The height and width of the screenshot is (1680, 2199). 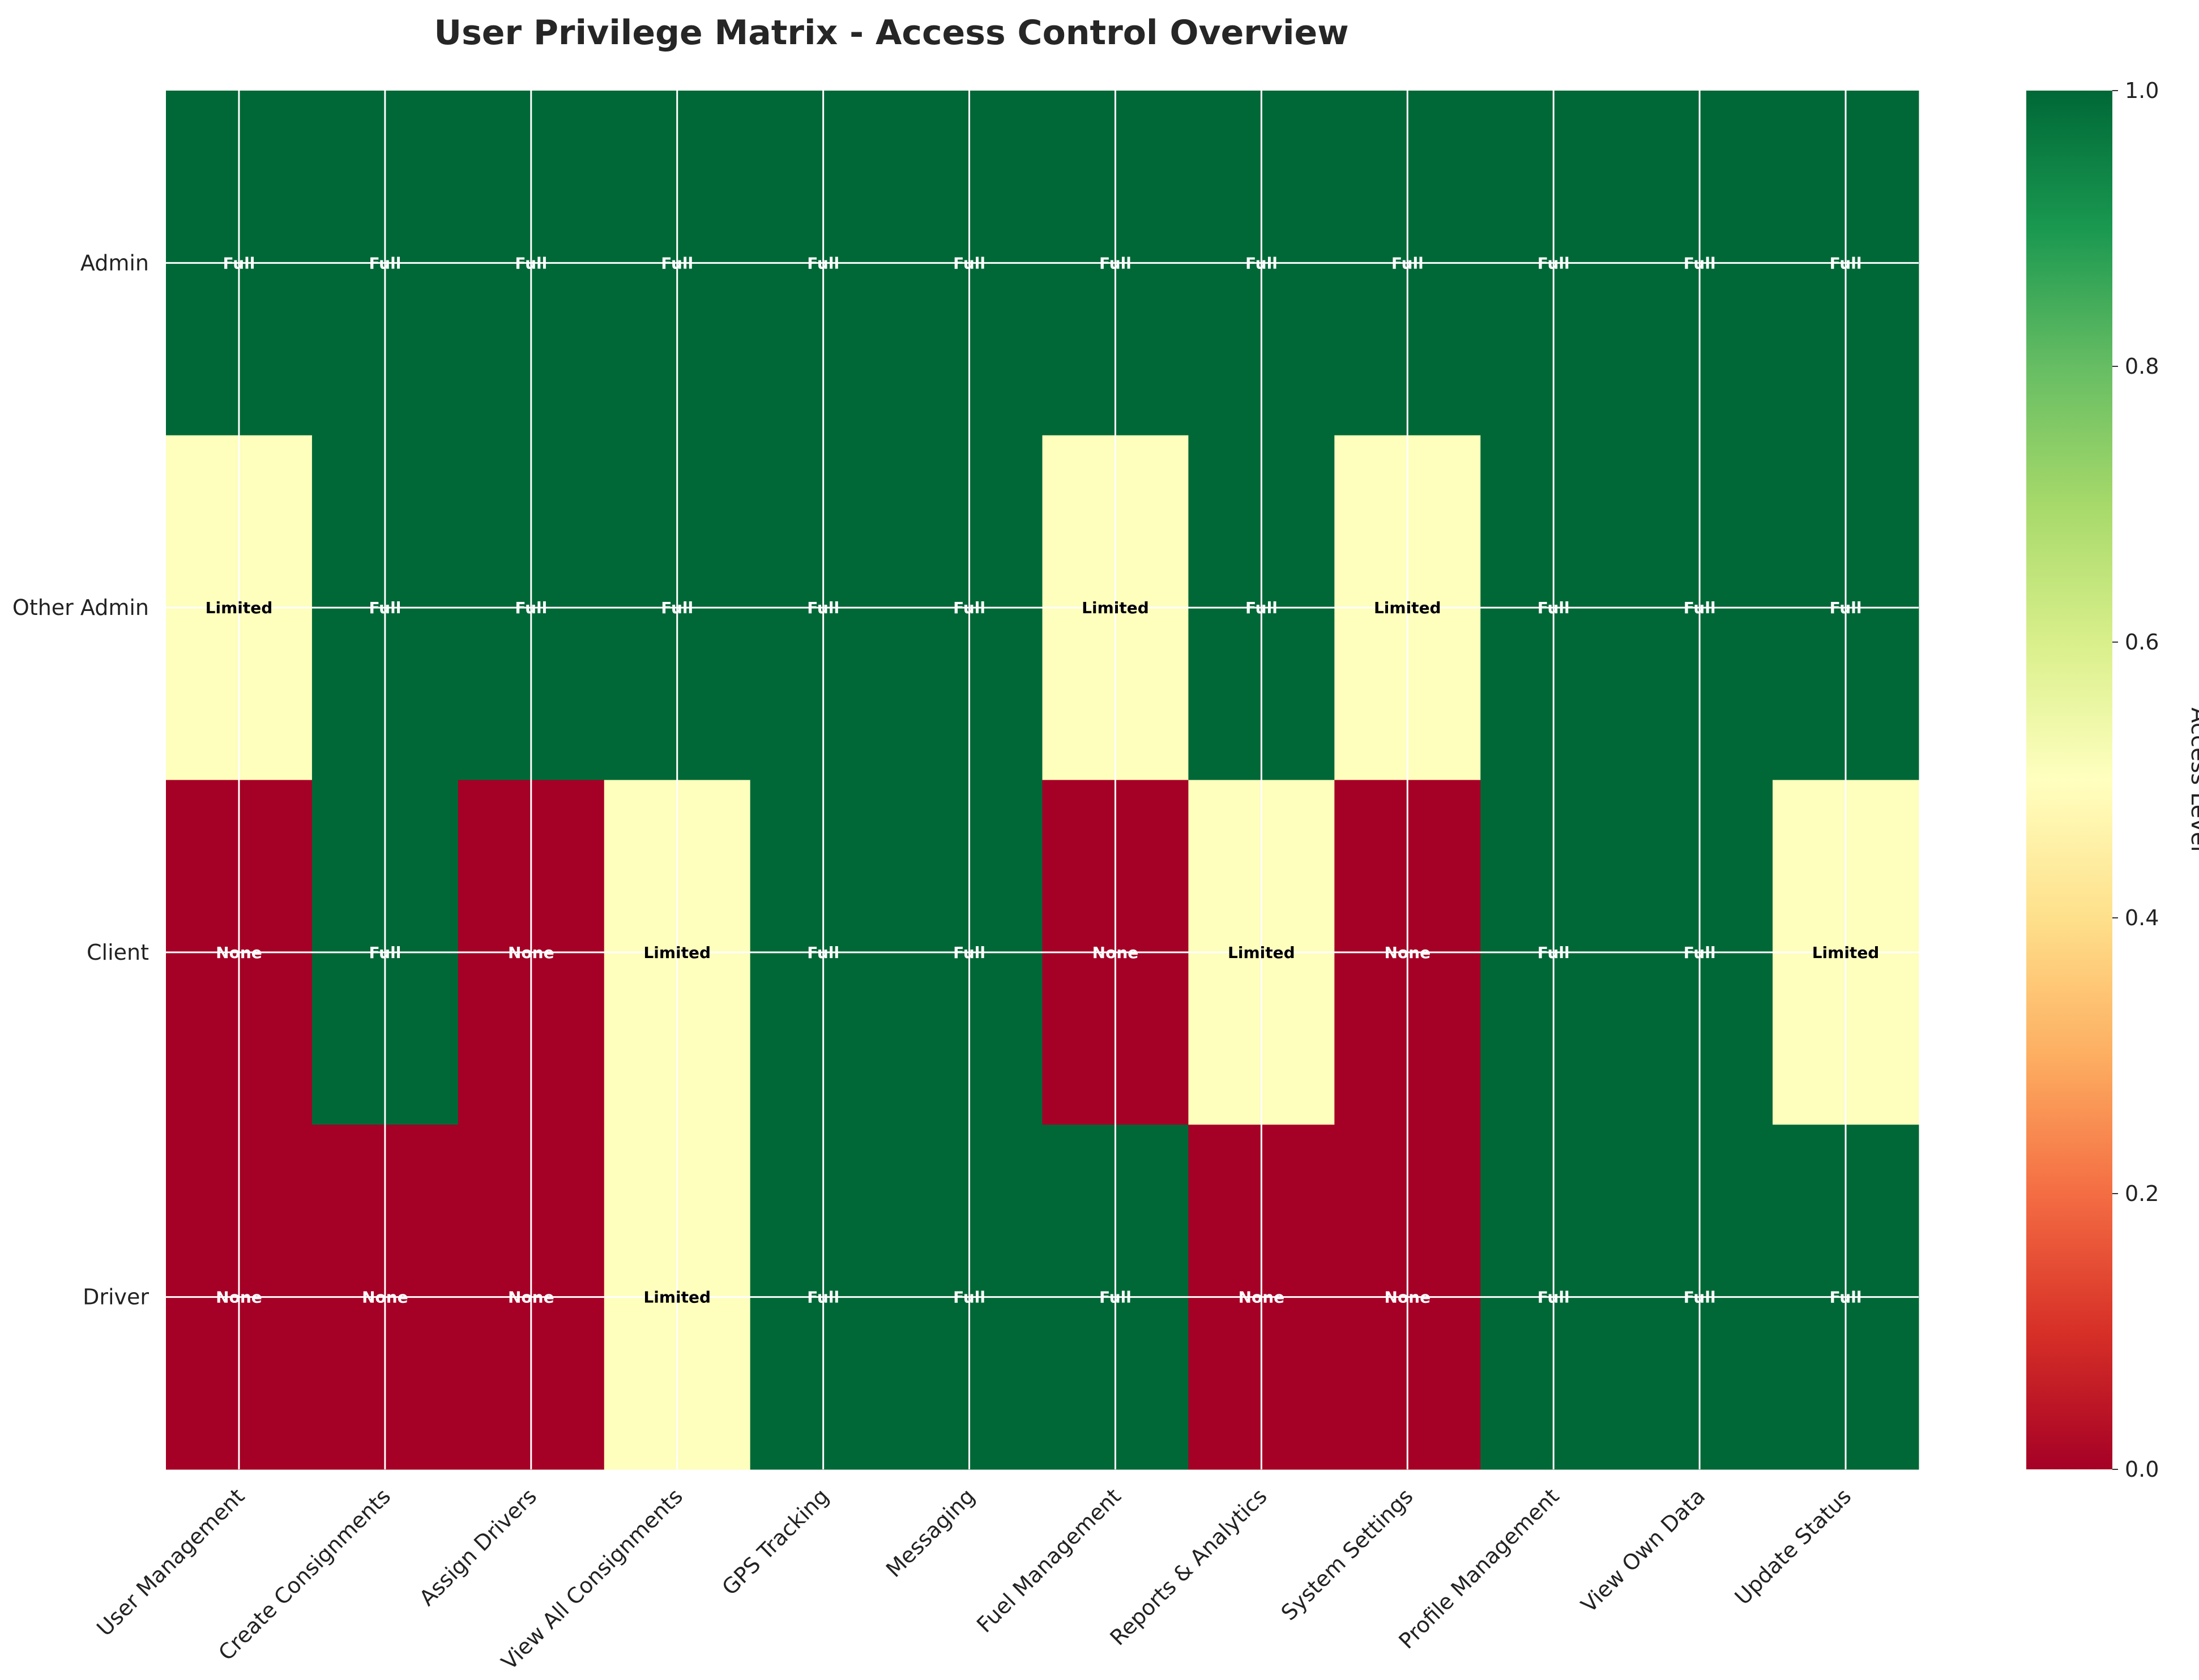 What do you see at coordinates (1049, 1561) in the screenshot?
I see `x-tick-label: Fuel Management` at bounding box center [1049, 1561].